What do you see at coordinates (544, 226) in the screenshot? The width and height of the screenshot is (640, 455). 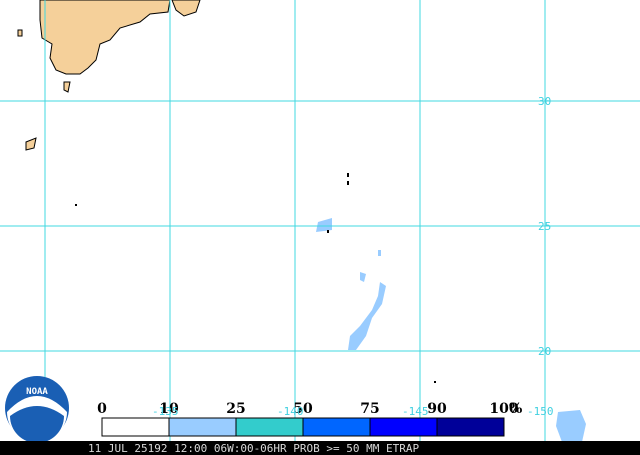 I see `lat-label: 25` at bounding box center [544, 226].